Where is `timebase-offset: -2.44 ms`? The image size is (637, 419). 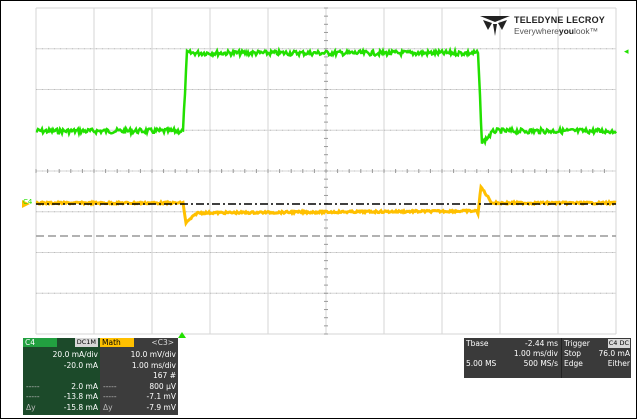 timebase-offset: -2.44 ms is located at coordinates (541, 343).